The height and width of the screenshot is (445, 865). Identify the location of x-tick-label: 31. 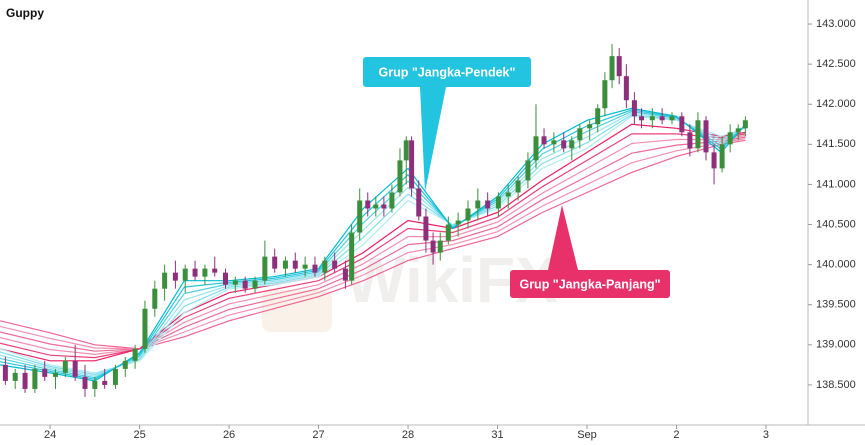
(497, 435).